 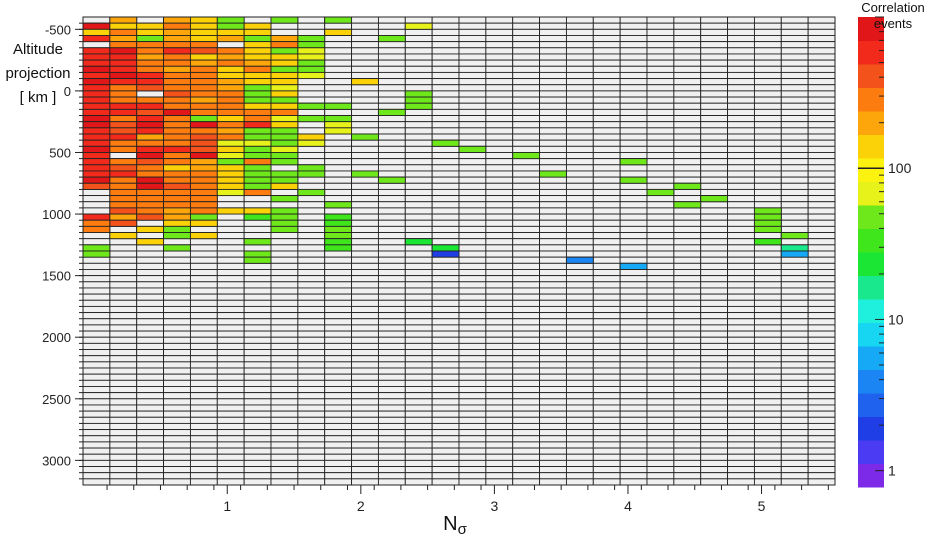 What do you see at coordinates (871, 475) in the screenshot?
I see `colorbar-segment` at bounding box center [871, 475].